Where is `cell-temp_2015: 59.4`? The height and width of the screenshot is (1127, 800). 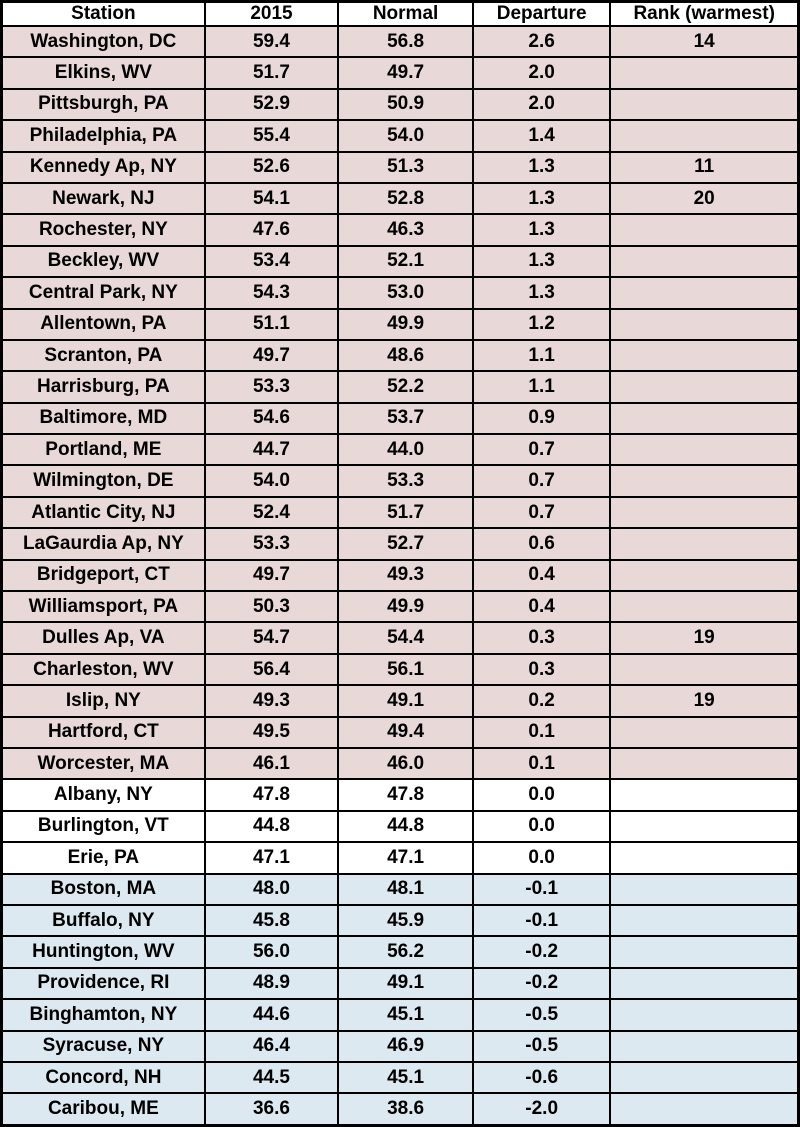 cell-temp_2015: 59.4 is located at coordinates (271, 41).